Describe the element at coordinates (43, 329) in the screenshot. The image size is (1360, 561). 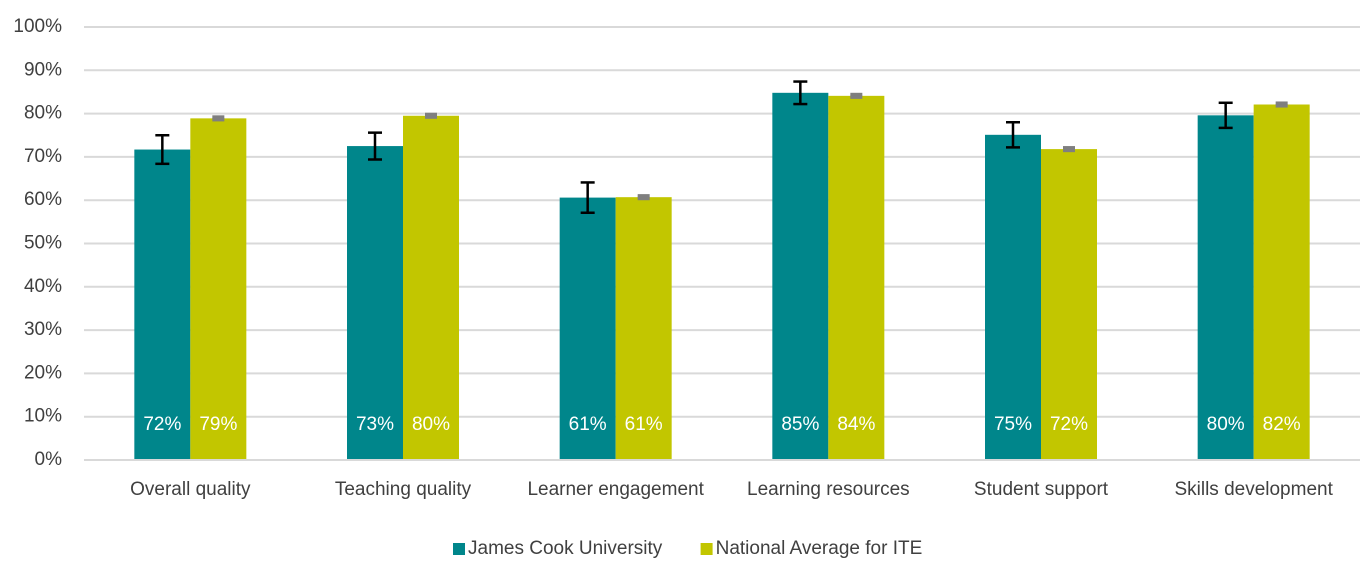
I see `y-tick-label: 30%` at that location.